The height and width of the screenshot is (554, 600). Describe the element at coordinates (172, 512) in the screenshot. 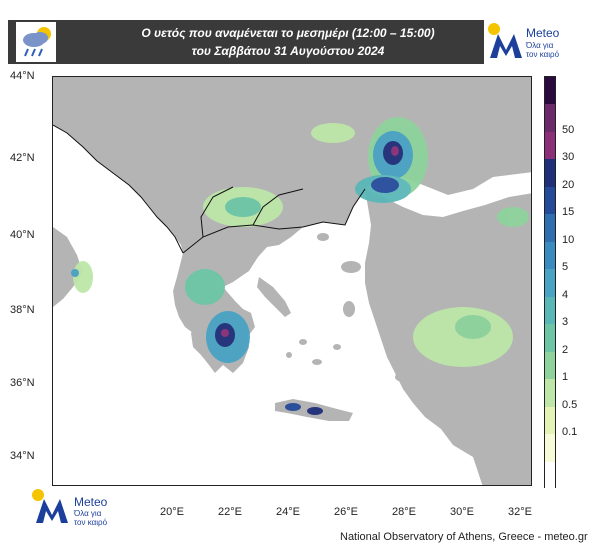

I see `x-tick-20: 20°E` at that location.